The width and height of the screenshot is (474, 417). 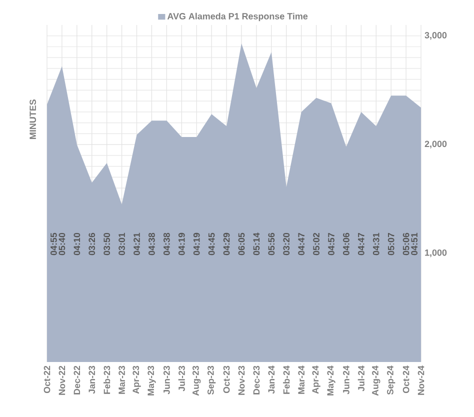 I want to click on annotation: 04:10, so click(x=77, y=244).